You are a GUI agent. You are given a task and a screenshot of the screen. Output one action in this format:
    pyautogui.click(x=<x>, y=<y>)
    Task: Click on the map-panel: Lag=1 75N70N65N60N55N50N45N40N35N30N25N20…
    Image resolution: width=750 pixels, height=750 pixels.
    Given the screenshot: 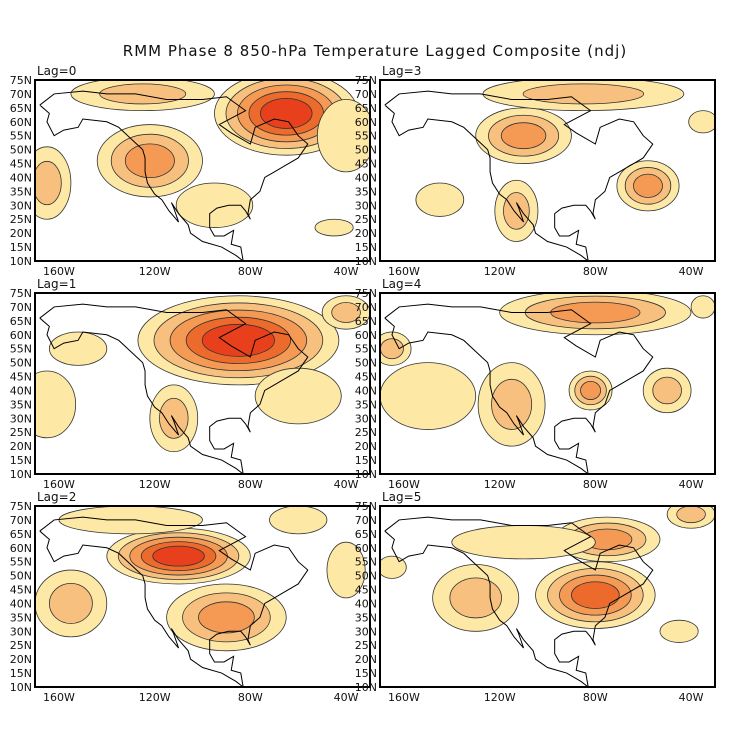 What is the action you would take?
    pyautogui.click(x=190, y=384)
    